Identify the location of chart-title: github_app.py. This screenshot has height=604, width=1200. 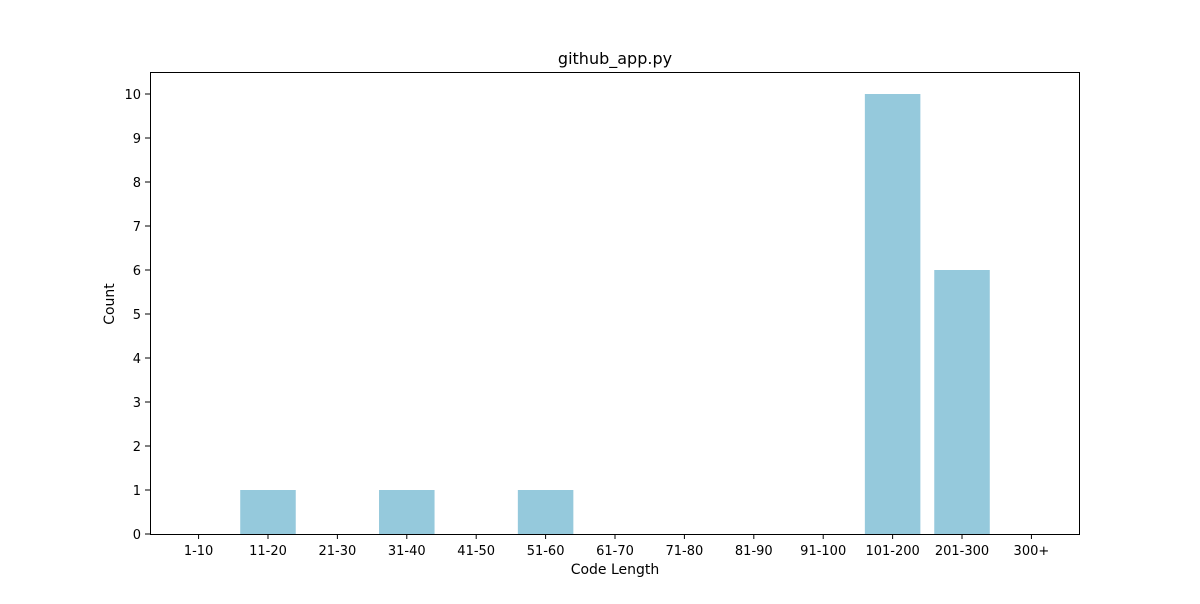
(615, 59).